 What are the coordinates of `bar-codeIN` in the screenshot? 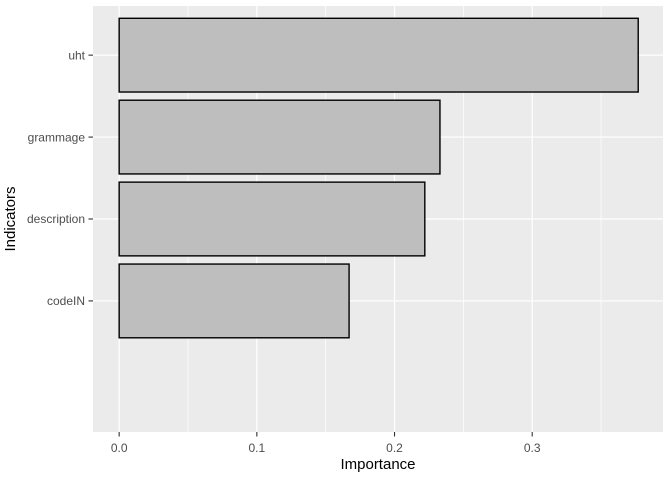 It's located at (234, 301).